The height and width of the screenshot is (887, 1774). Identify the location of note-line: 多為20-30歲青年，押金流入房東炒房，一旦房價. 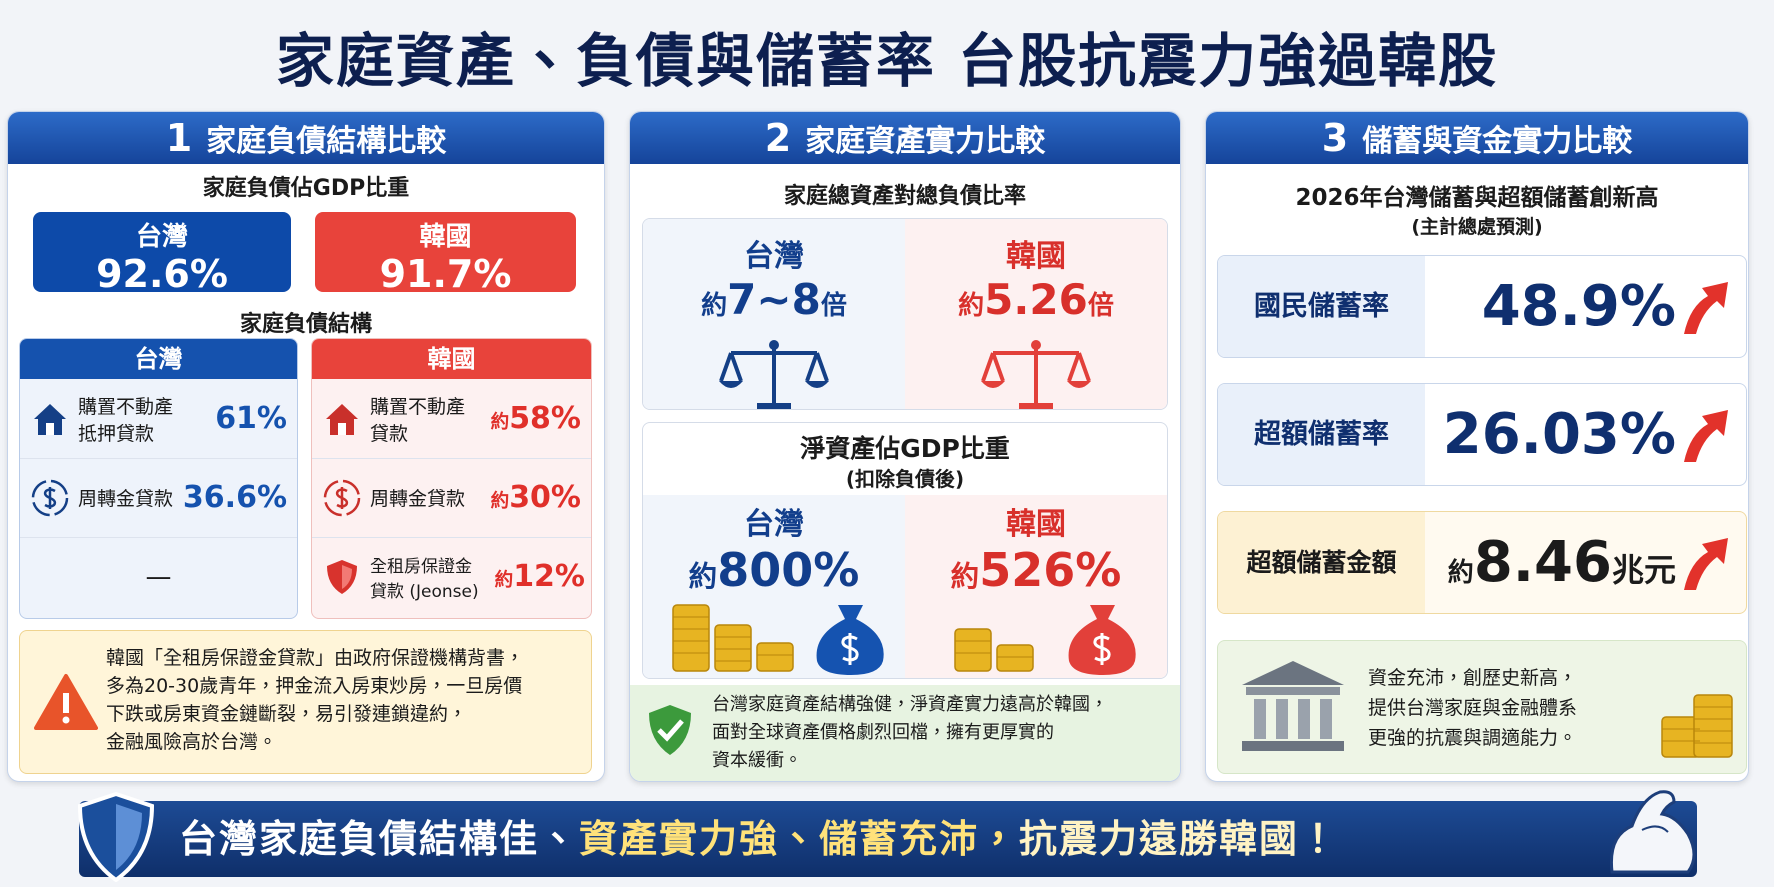
(314, 686).